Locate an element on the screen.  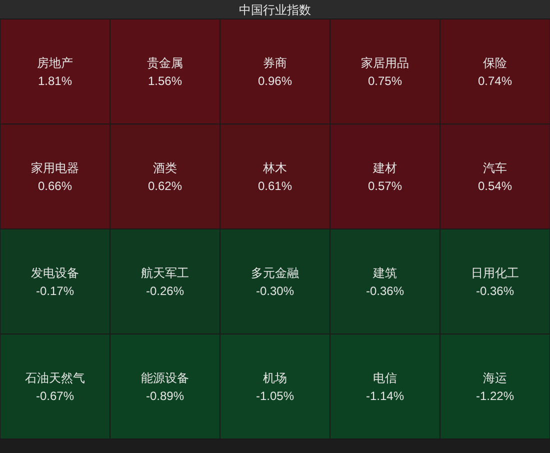
category-label: 机场 is located at coordinates (275, 378).